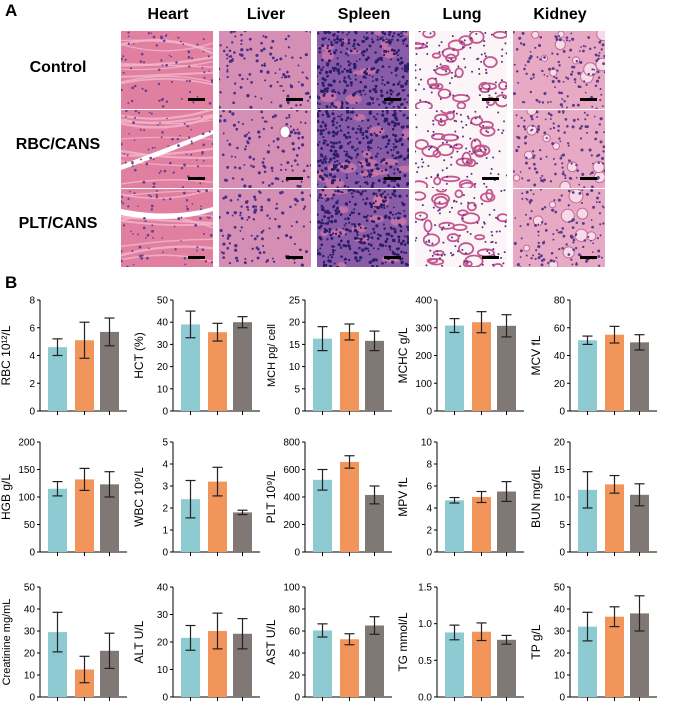 The width and height of the screenshot is (677, 711). I want to click on y-tick-label-plt: 400, so click(291, 498).